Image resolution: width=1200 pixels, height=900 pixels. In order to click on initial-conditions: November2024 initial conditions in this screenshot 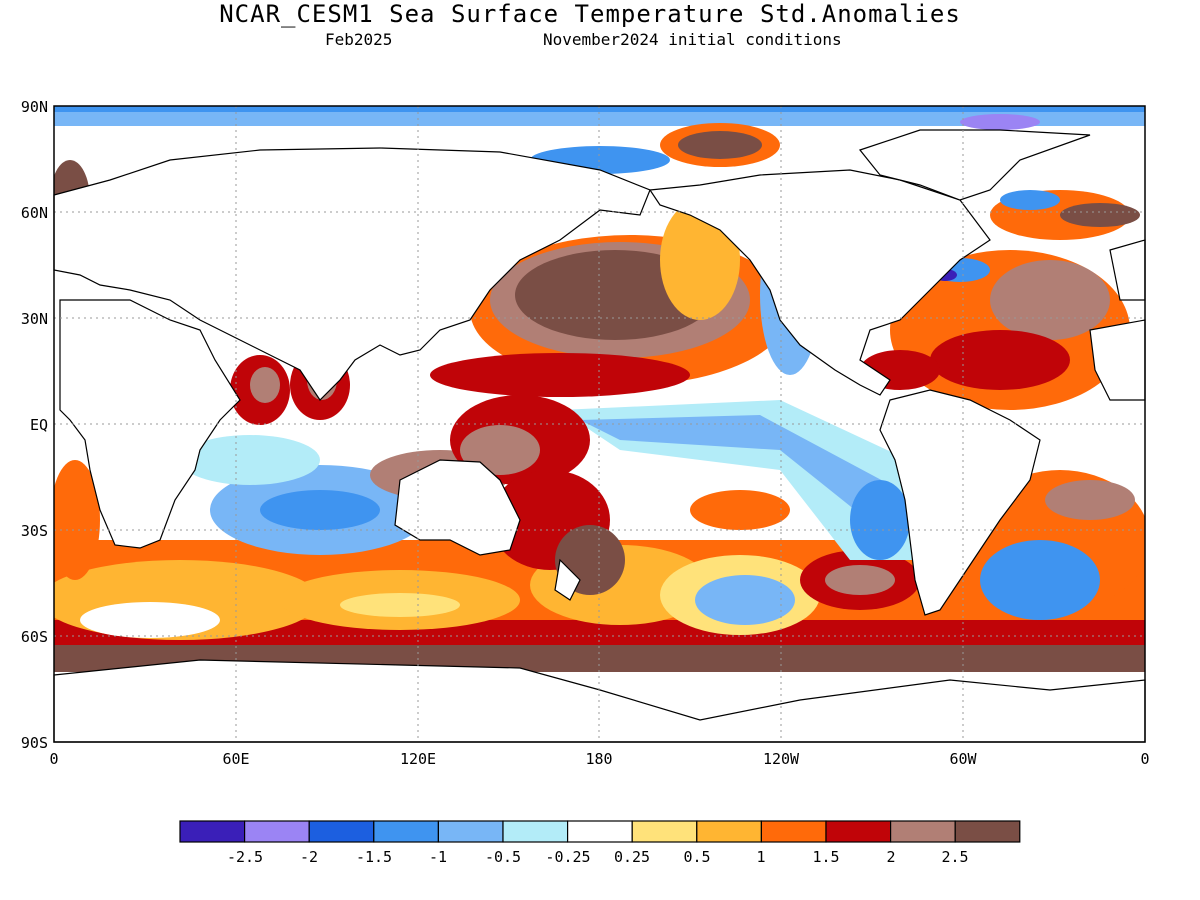, I will do `click(692, 39)`.